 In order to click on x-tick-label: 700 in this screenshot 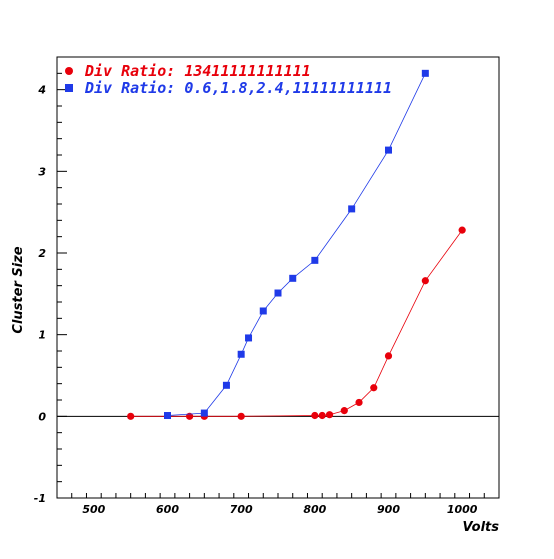, I will do `click(241, 509)`.